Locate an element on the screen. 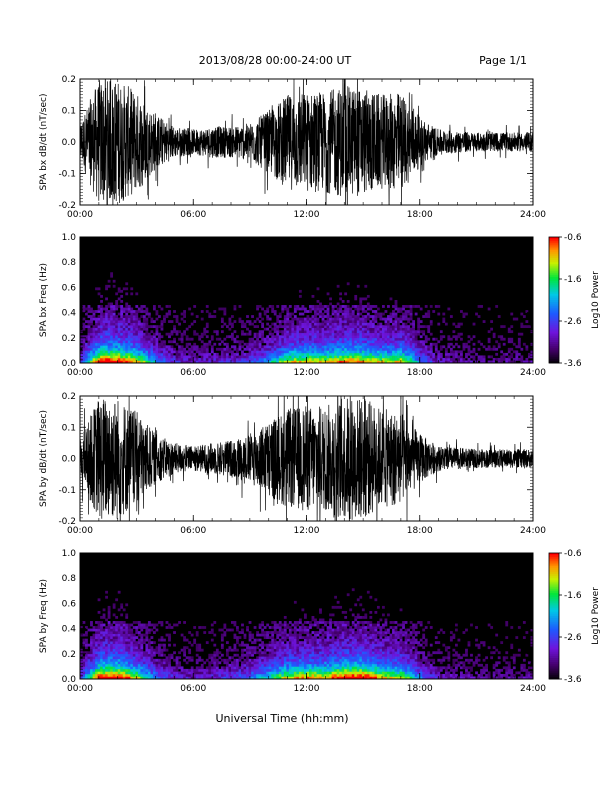  x-tick-label: 24:00 is located at coordinates (533, 215).